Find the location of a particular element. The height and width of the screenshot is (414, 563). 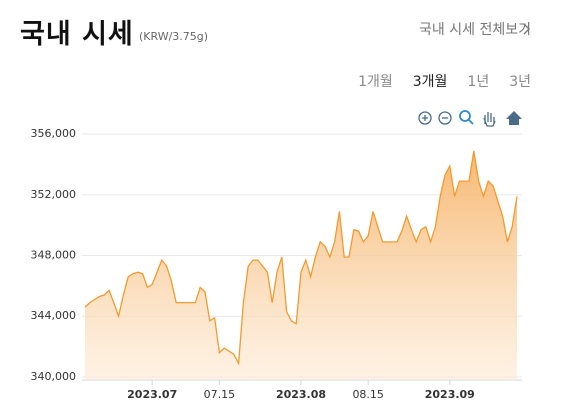

y-tick-label: 356,000 is located at coordinates (54, 133).